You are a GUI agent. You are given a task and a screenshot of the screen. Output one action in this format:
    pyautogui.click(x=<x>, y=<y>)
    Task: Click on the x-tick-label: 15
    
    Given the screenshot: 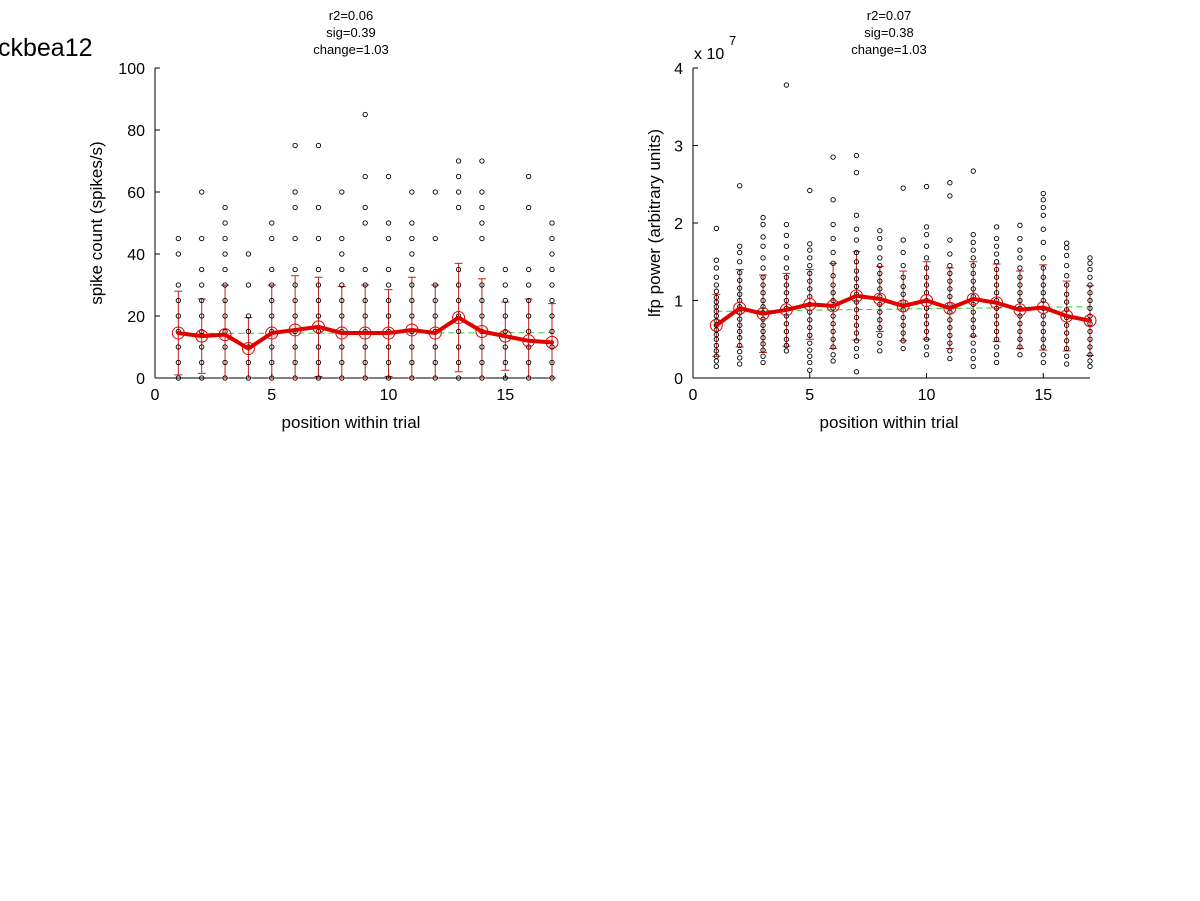 What is the action you would take?
    pyautogui.click(x=505, y=395)
    